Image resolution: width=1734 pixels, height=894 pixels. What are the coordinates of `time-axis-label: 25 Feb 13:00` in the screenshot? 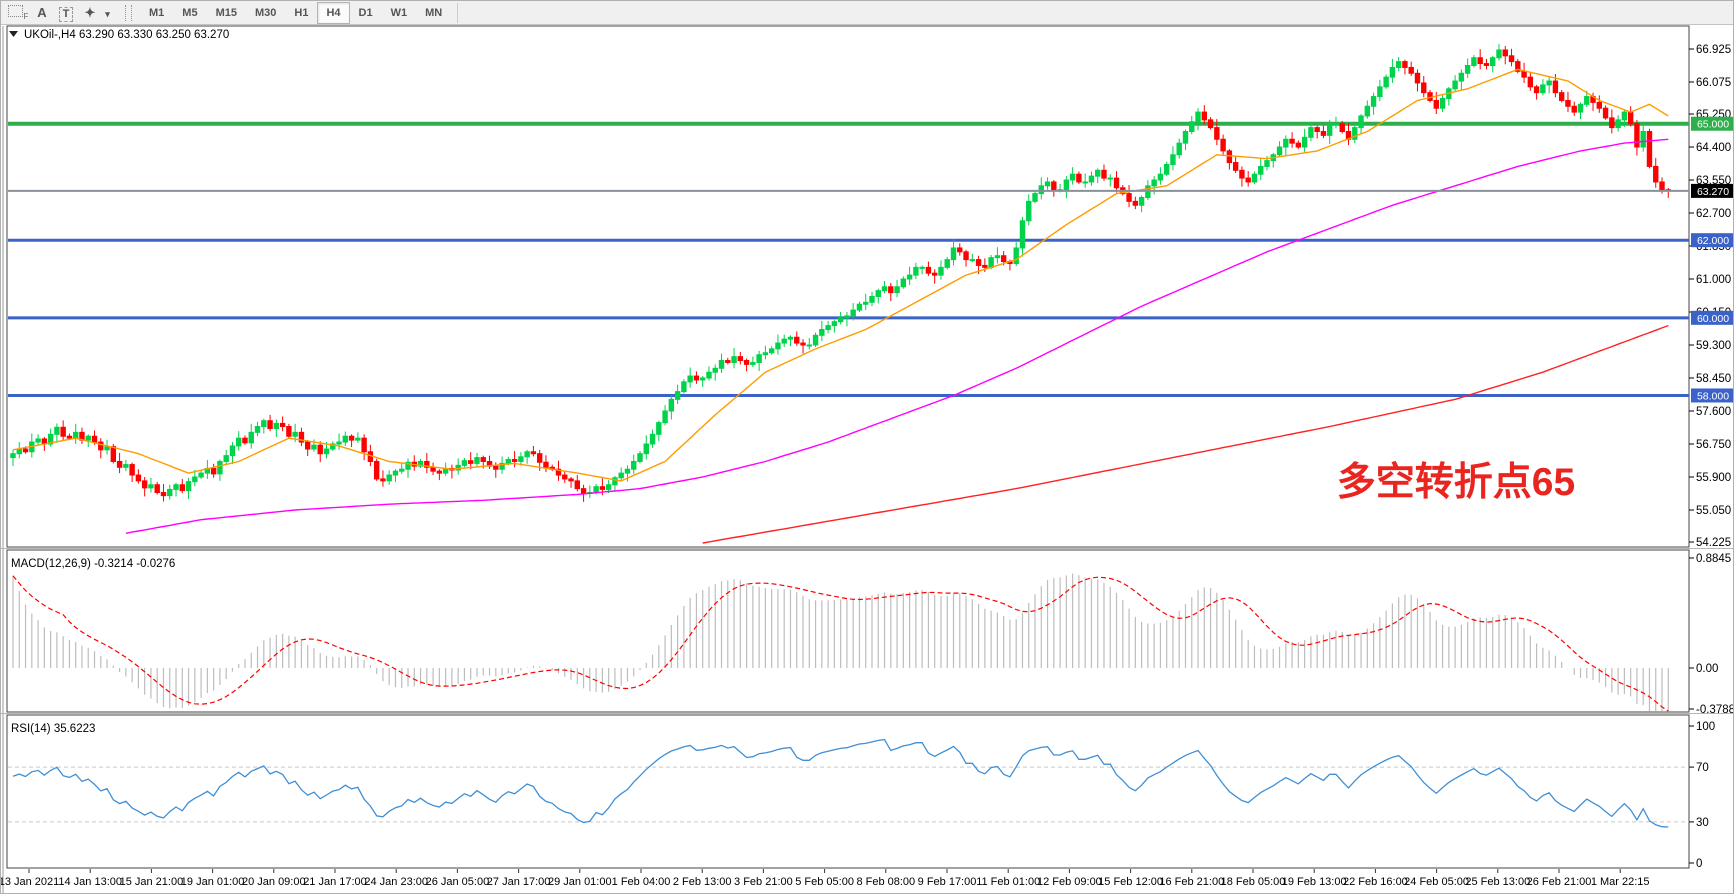 It's located at (1497, 882).